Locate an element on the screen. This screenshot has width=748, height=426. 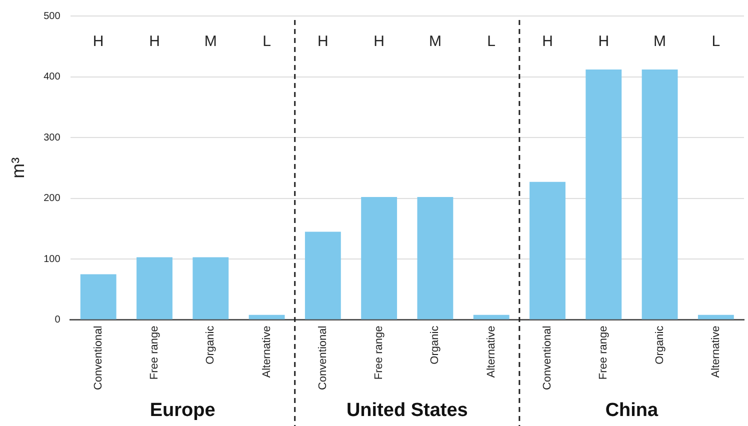
y-axis-title: m³ is located at coordinates (18, 167).